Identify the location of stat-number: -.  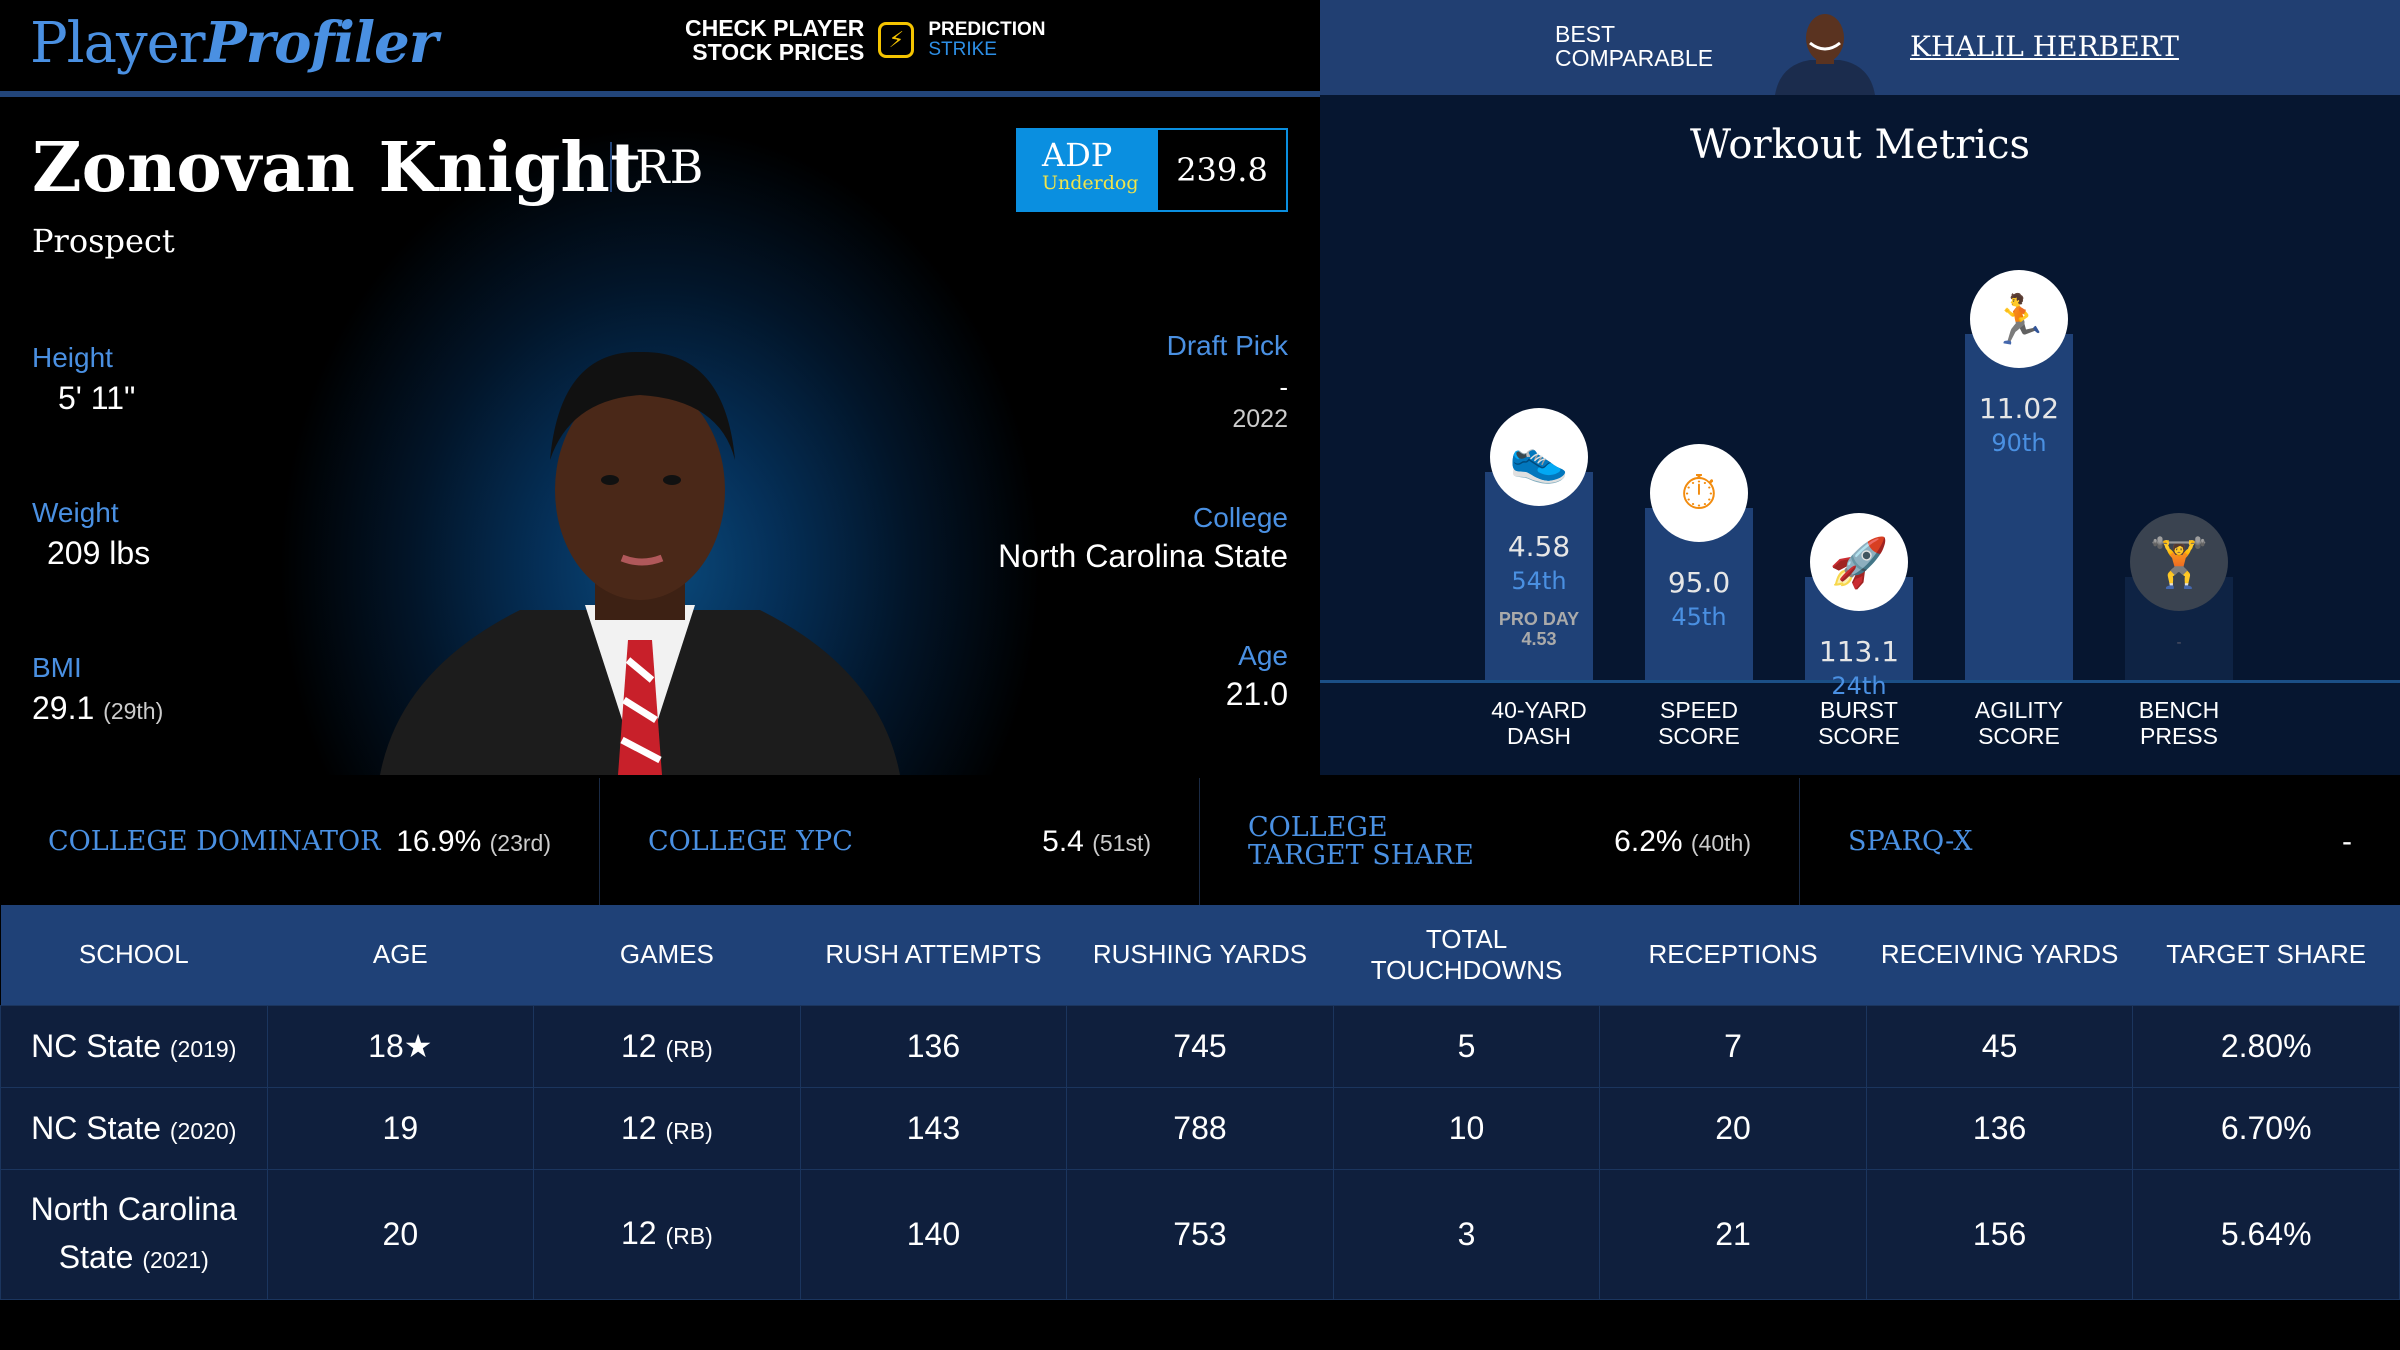
(2347, 841).